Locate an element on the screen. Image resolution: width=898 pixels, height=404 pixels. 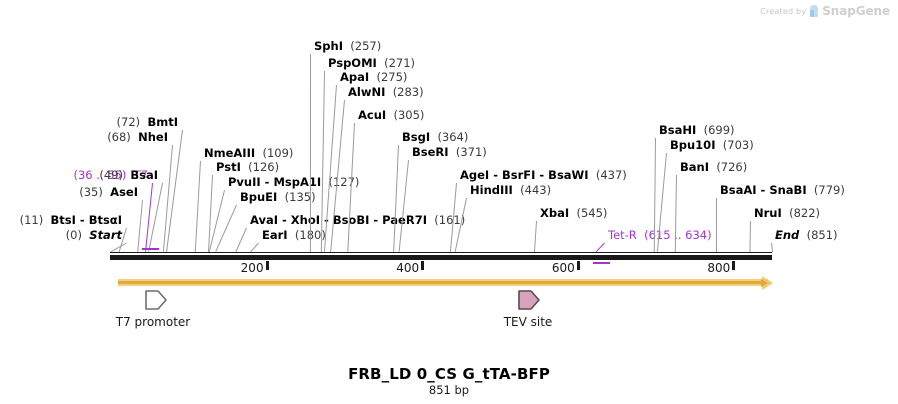
enzyme-position: (257) is located at coordinates (366, 46).